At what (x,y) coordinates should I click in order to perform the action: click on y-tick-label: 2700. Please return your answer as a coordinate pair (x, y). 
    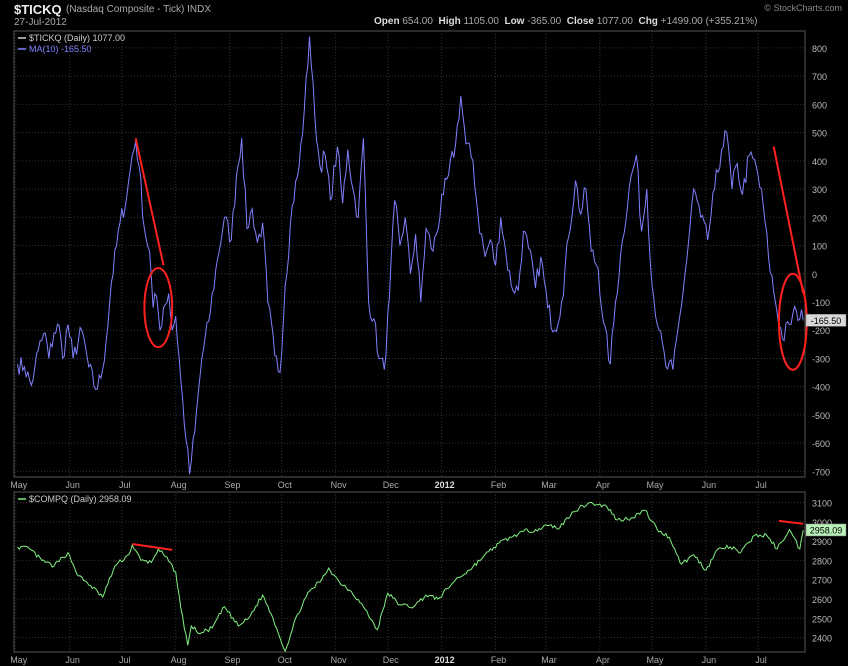
    Looking at the image, I should click on (822, 581).